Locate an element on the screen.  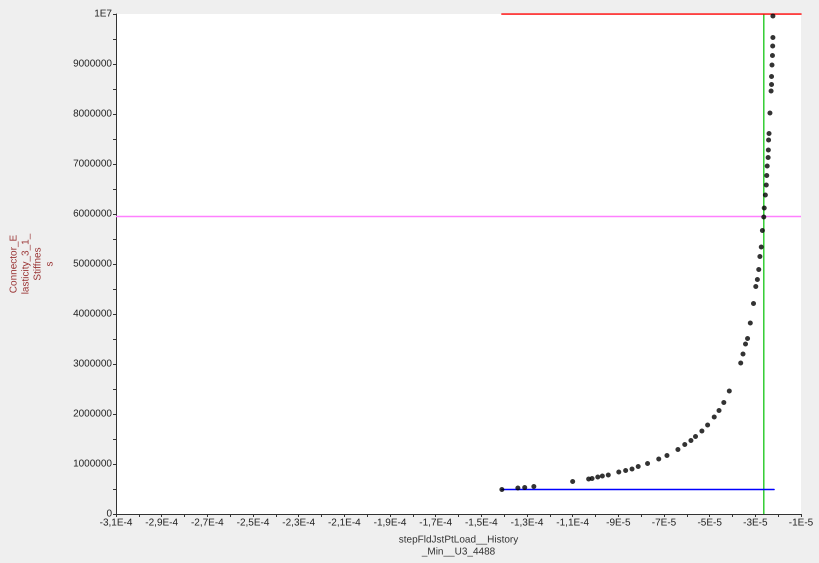
y-tick-label: 7000000 is located at coordinates (92, 164).